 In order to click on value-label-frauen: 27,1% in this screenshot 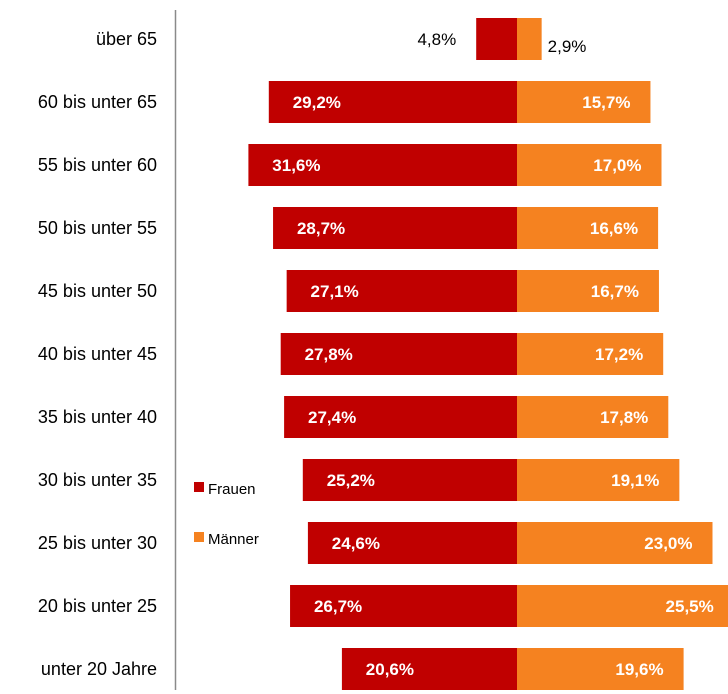, I will do `click(335, 291)`.